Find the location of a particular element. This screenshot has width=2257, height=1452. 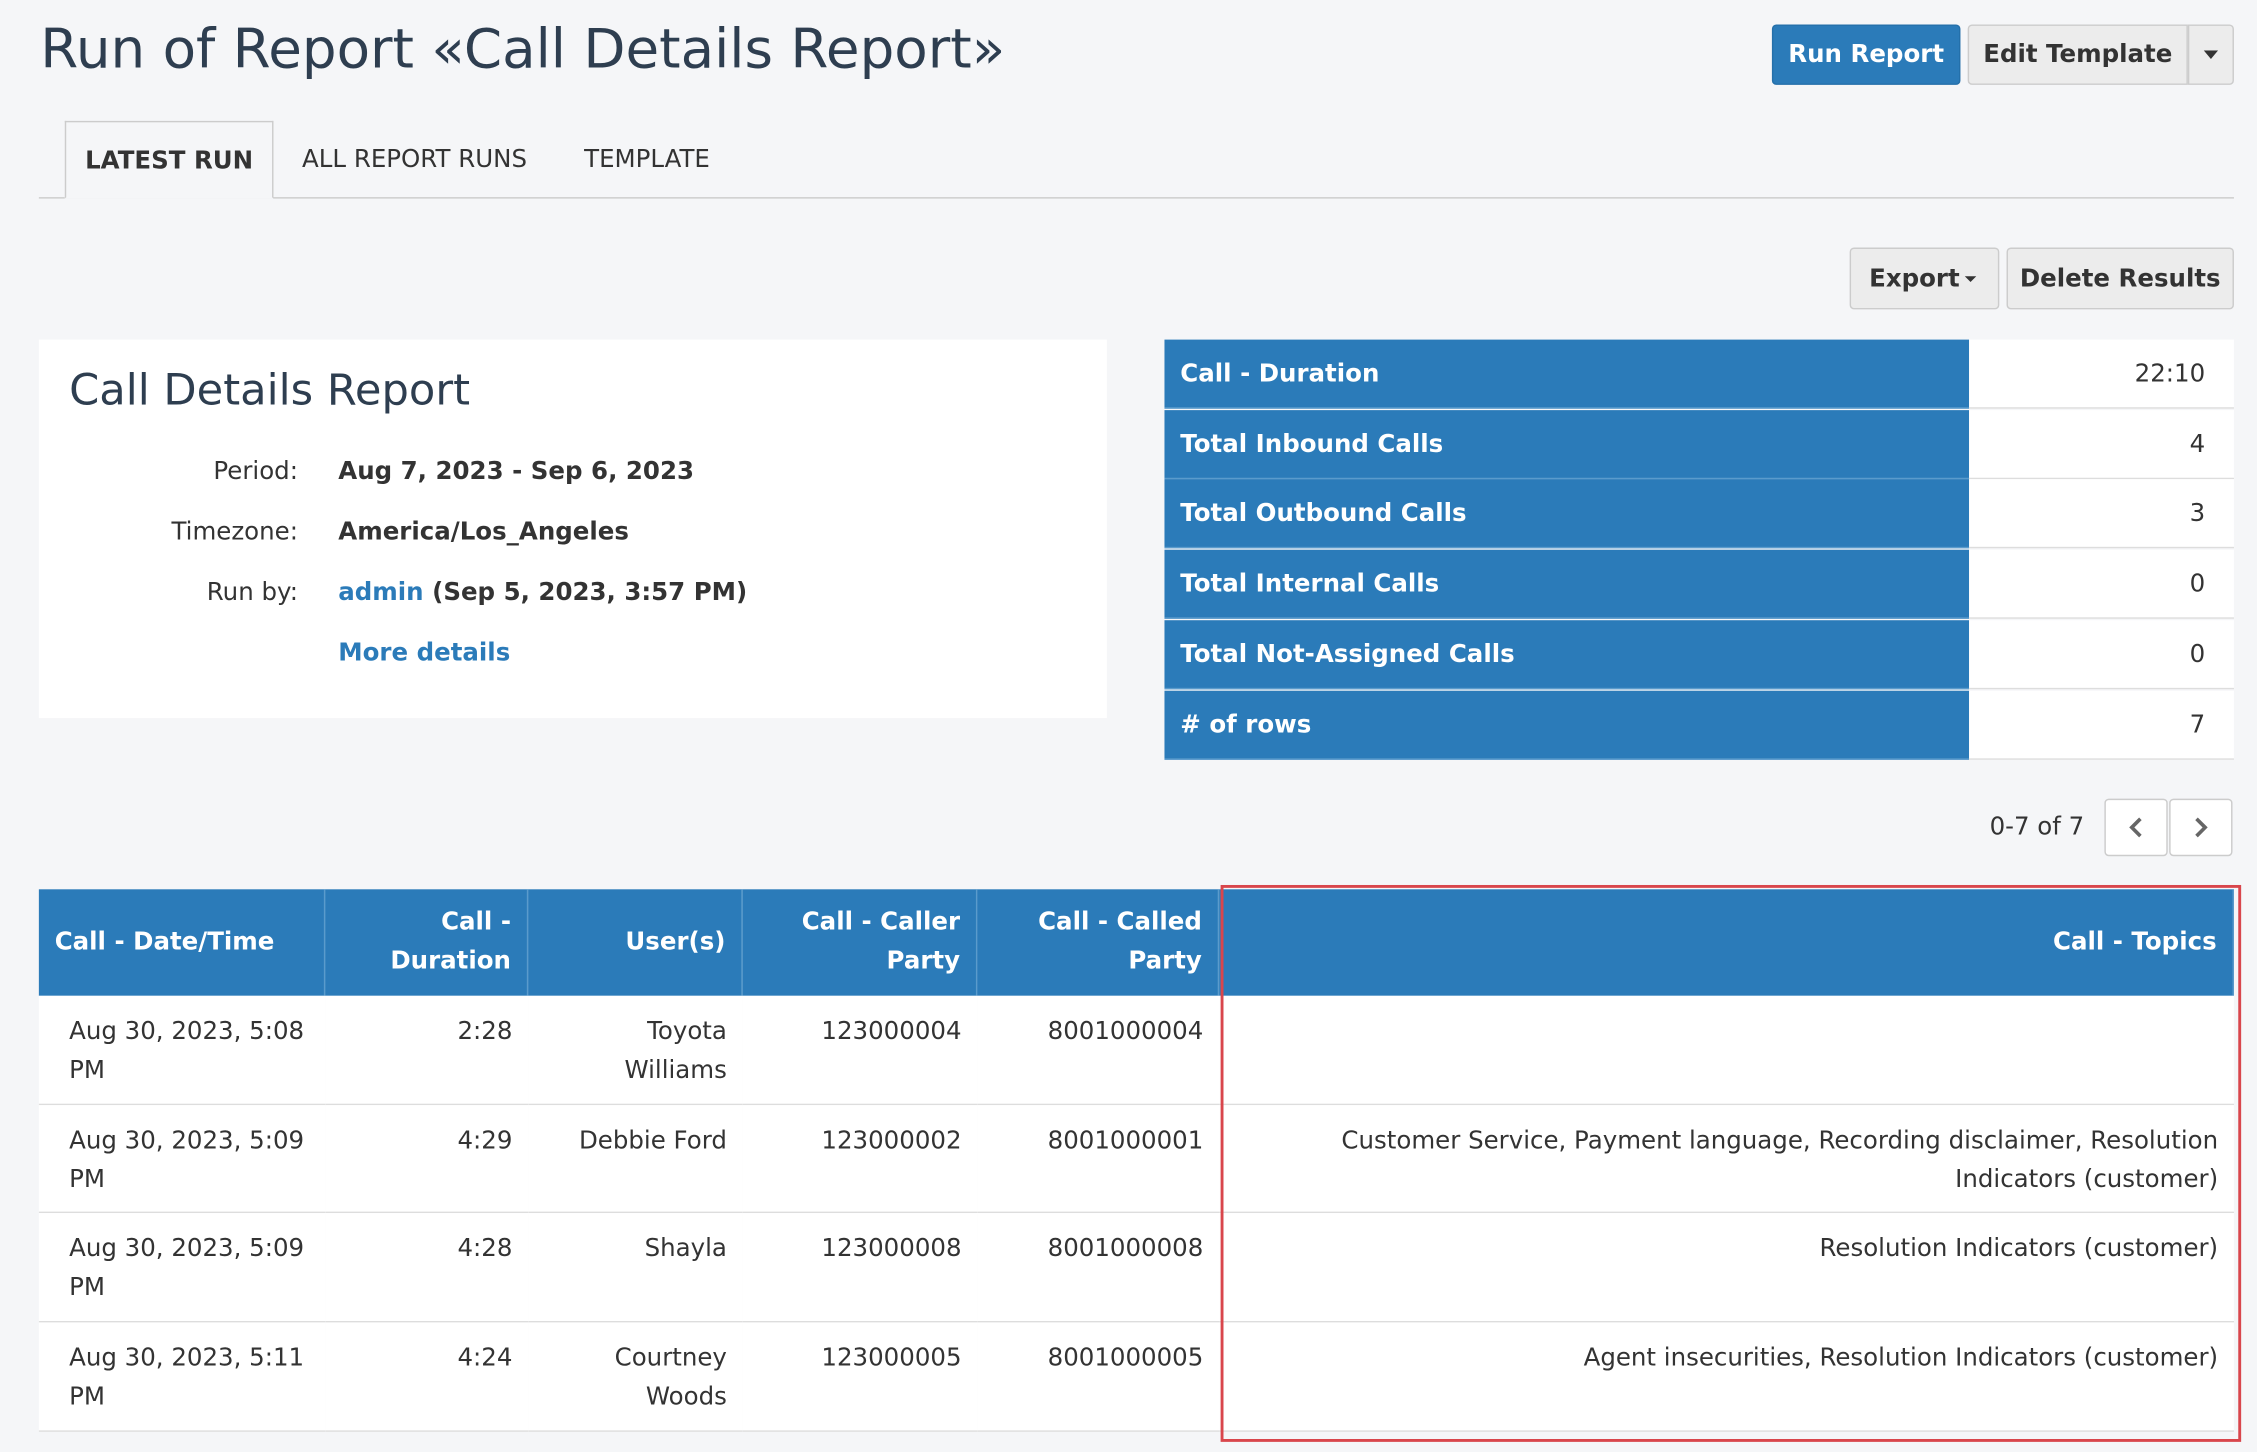

edit-dropdown is located at coordinates (2210, 54).